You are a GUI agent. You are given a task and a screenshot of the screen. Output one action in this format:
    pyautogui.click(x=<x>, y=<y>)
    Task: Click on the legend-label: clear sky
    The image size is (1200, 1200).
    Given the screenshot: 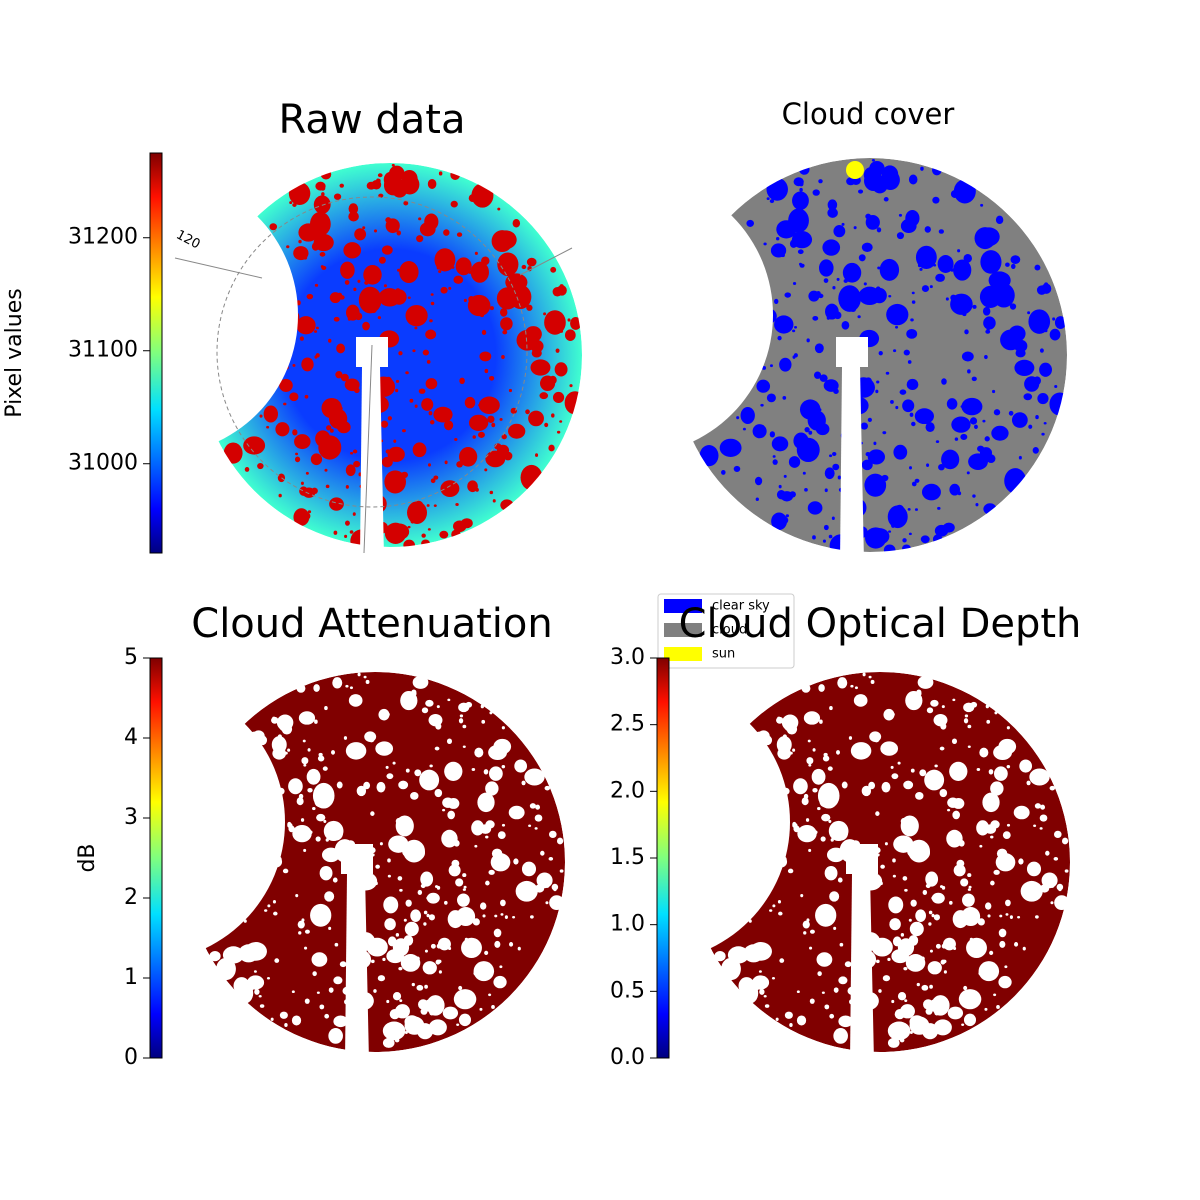 What is the action you would take?
    pyautogui.click(x=741, y=606)
    